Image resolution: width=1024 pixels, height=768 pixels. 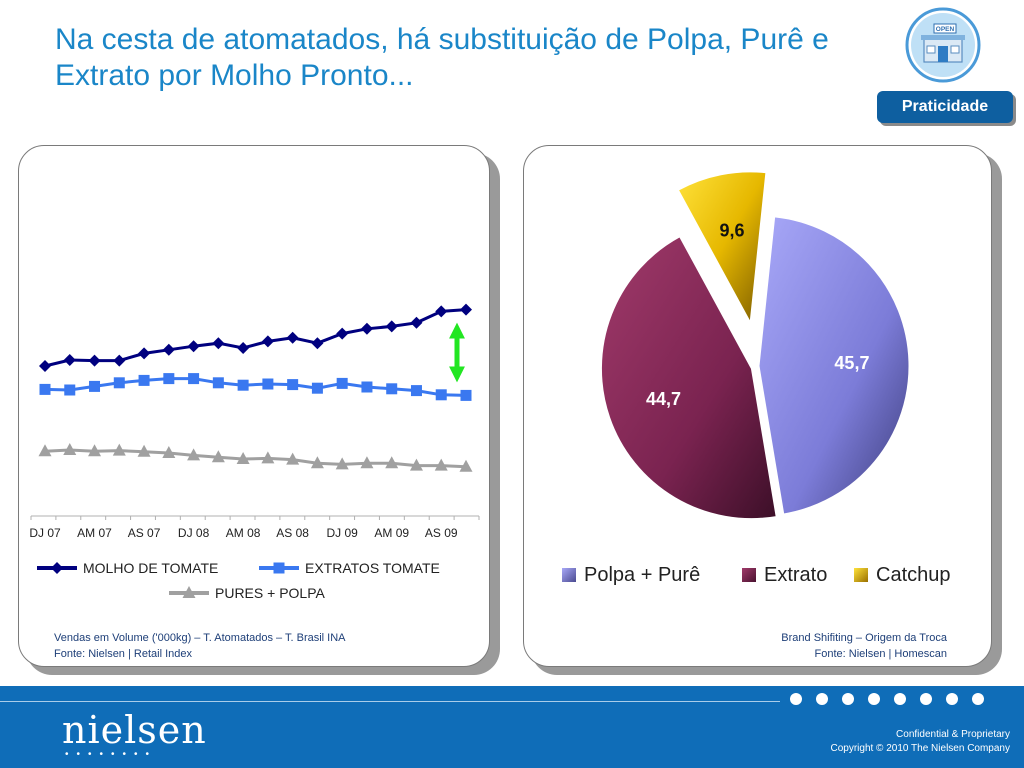 I want to click on x-tick-label: DJ 07, so click(x=45, y=533).